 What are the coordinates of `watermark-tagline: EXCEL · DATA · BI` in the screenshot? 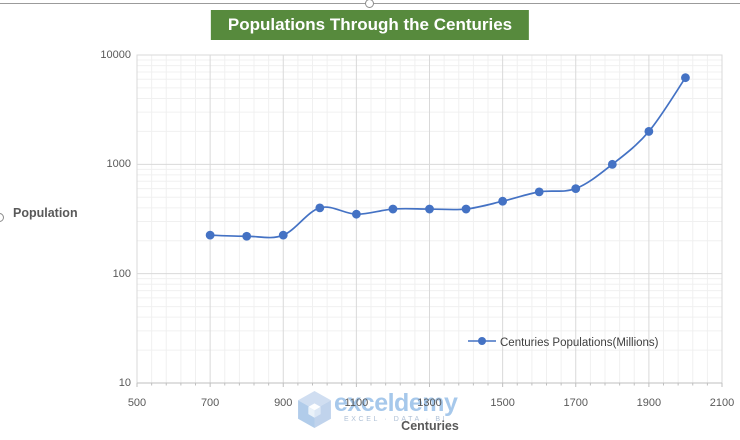 It's located at (396, 419).